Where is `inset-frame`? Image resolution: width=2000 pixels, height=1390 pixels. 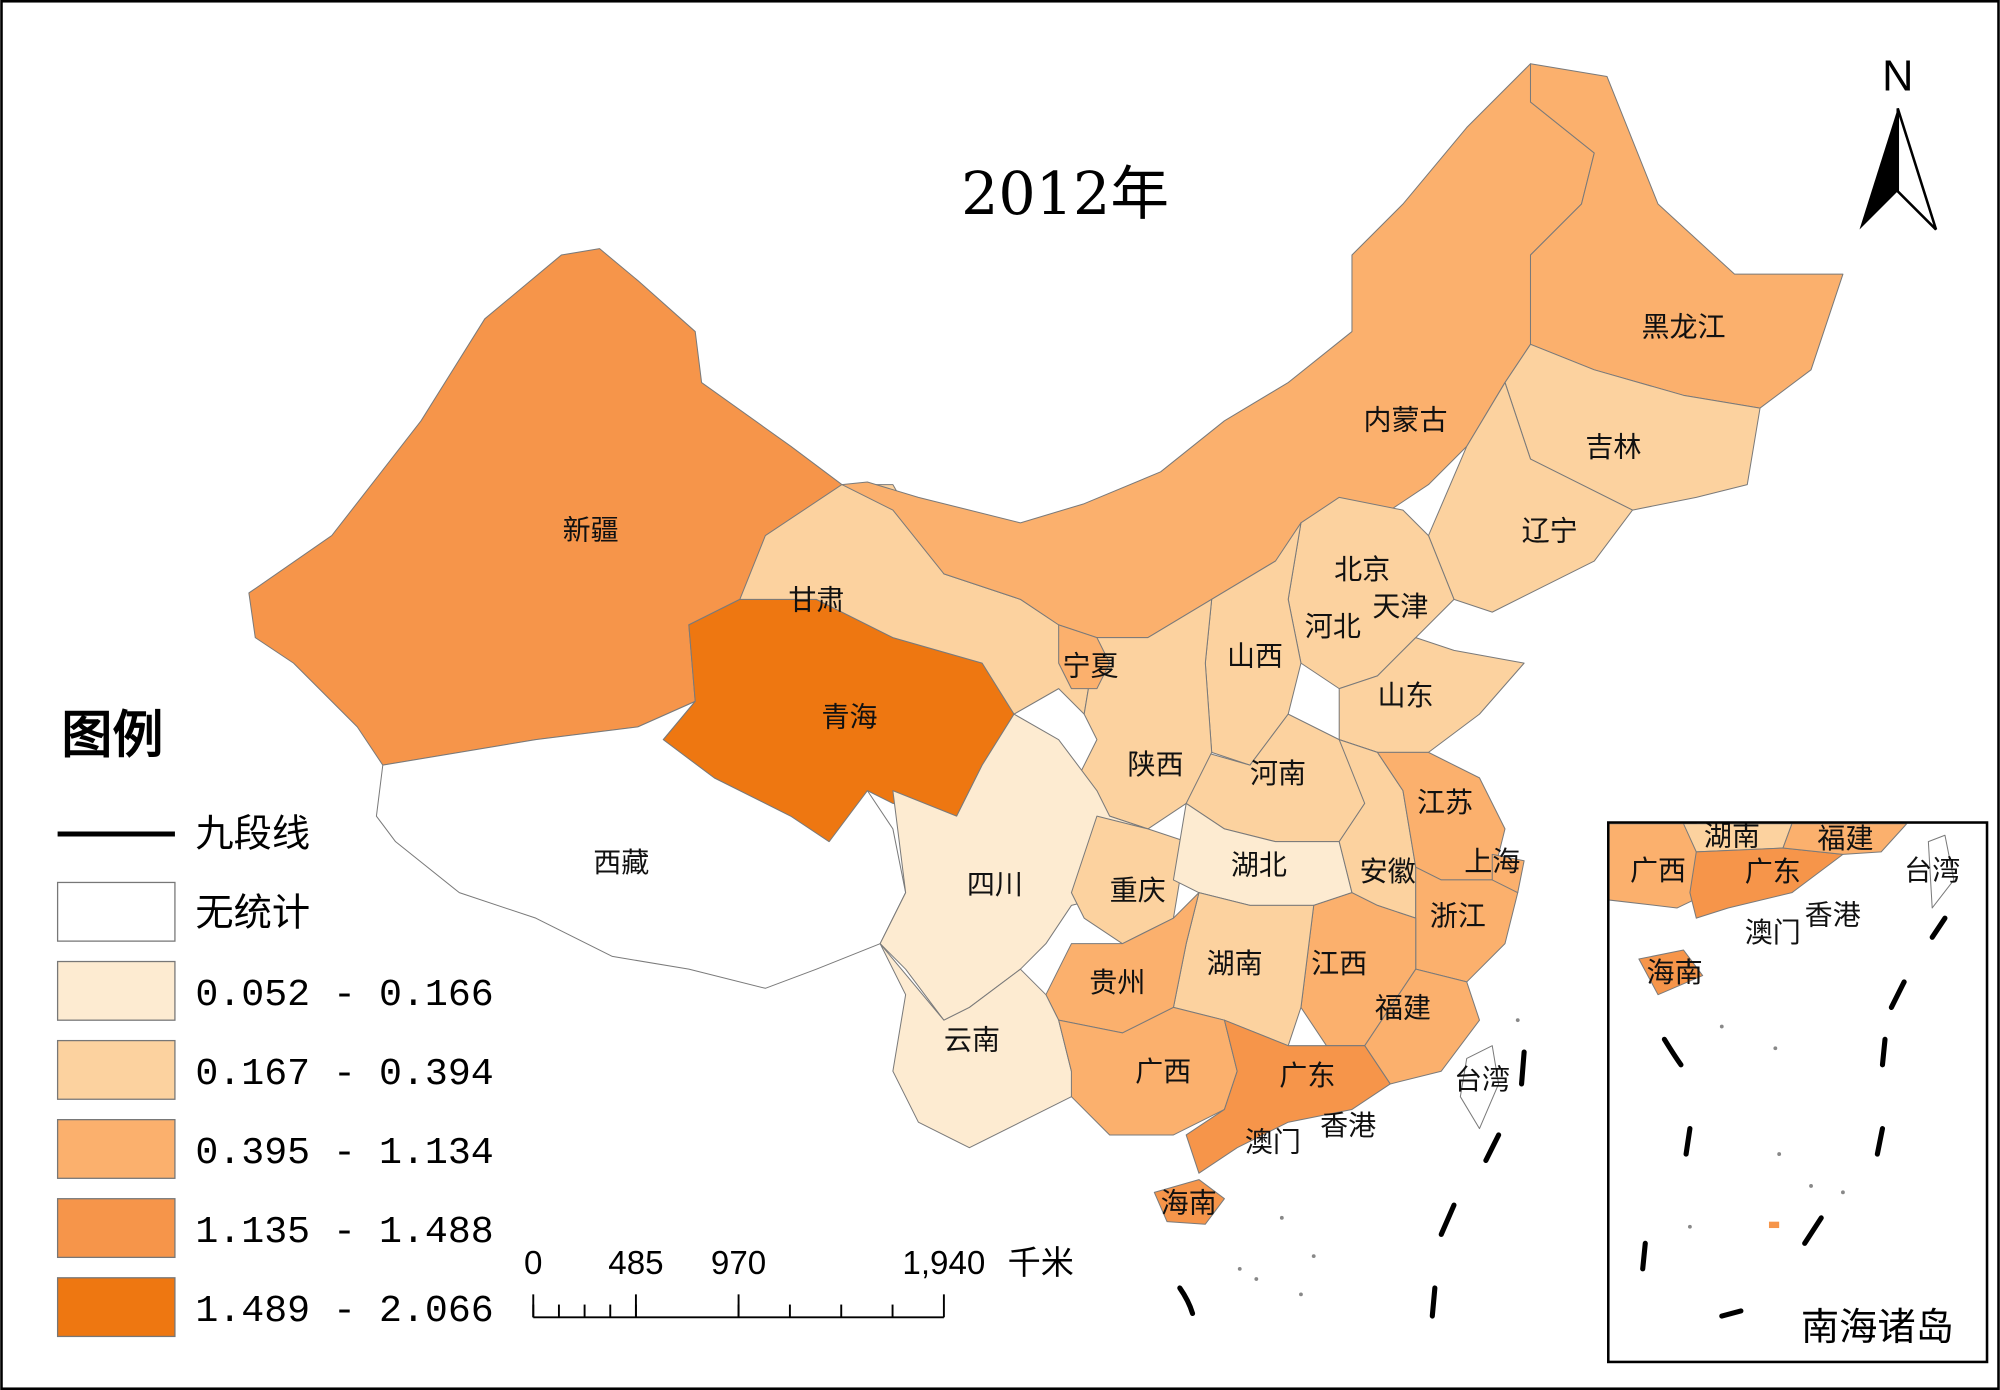 inset-frame is located at coordinates (1798, 1092).